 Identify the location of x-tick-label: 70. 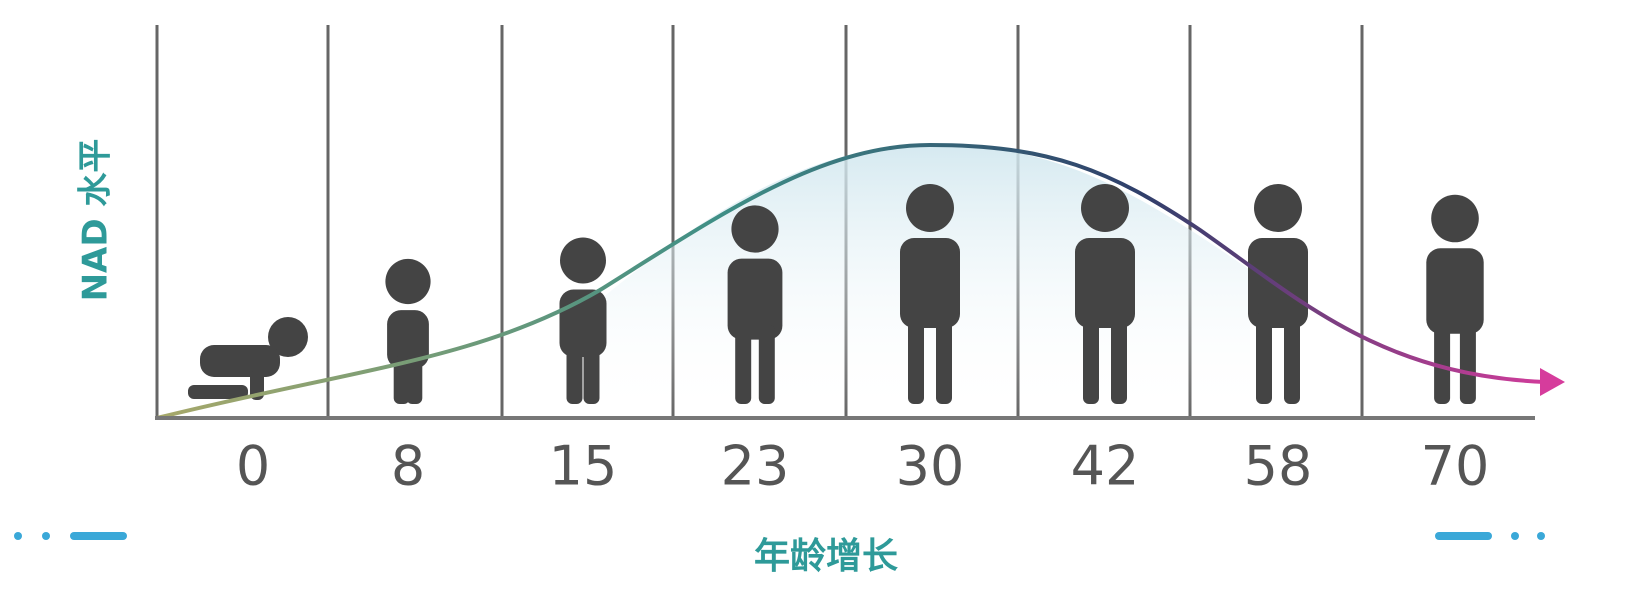
(1455, 466).